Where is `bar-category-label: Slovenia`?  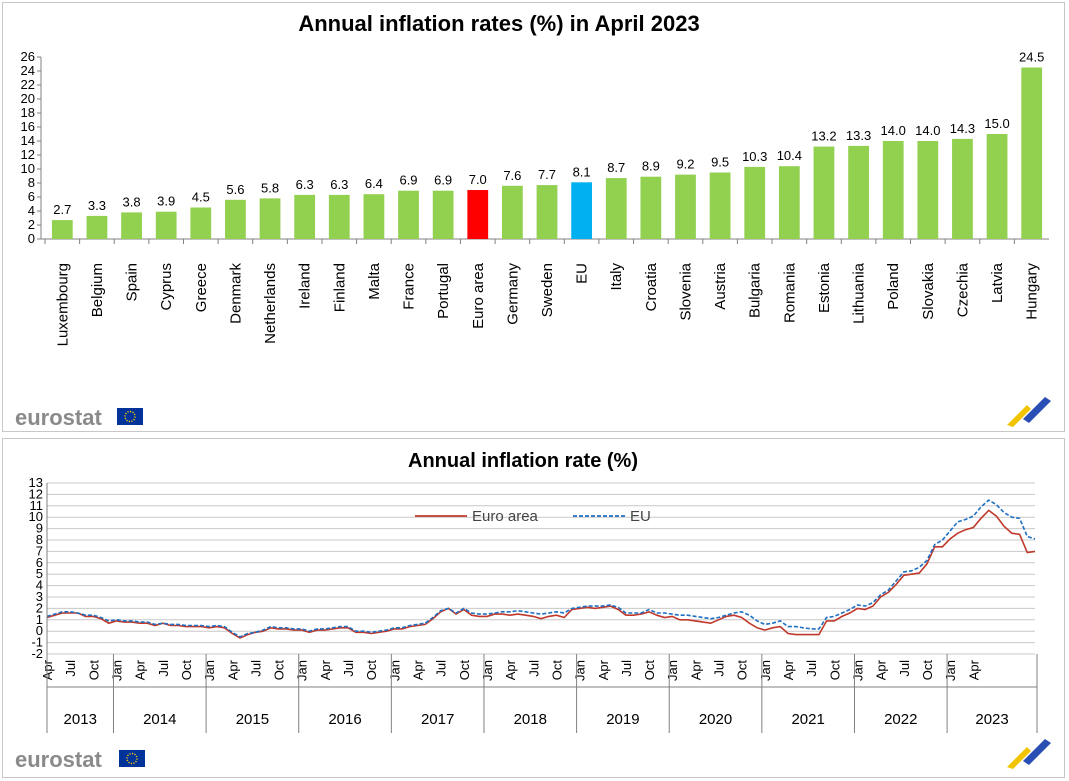 bar-category-label: Slovenia is located at coordinates (685, 291).